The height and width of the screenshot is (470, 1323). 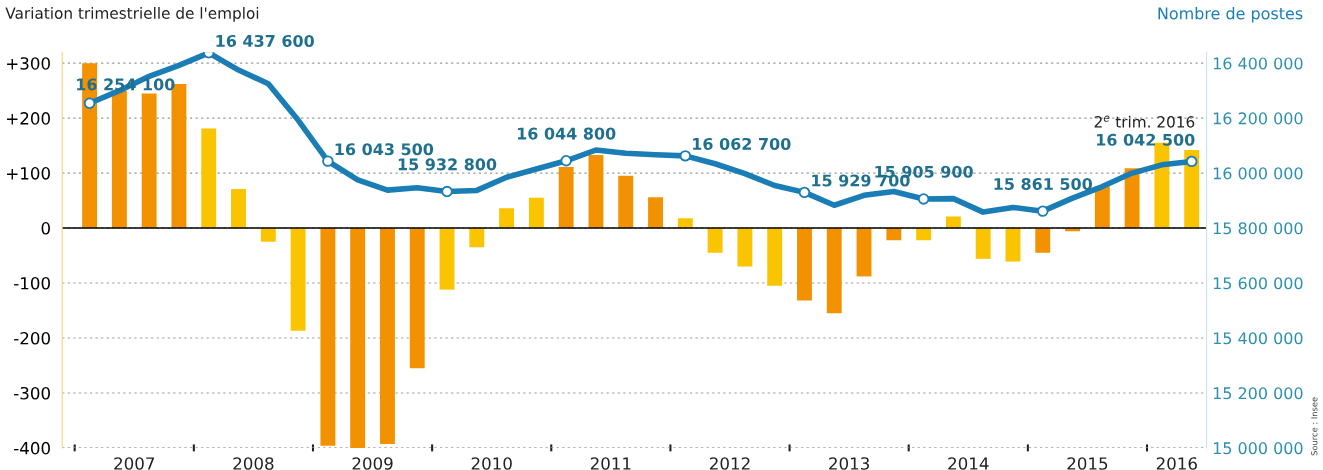 I want to click on x-tick-label: 2011, so click(x=610, y=463).